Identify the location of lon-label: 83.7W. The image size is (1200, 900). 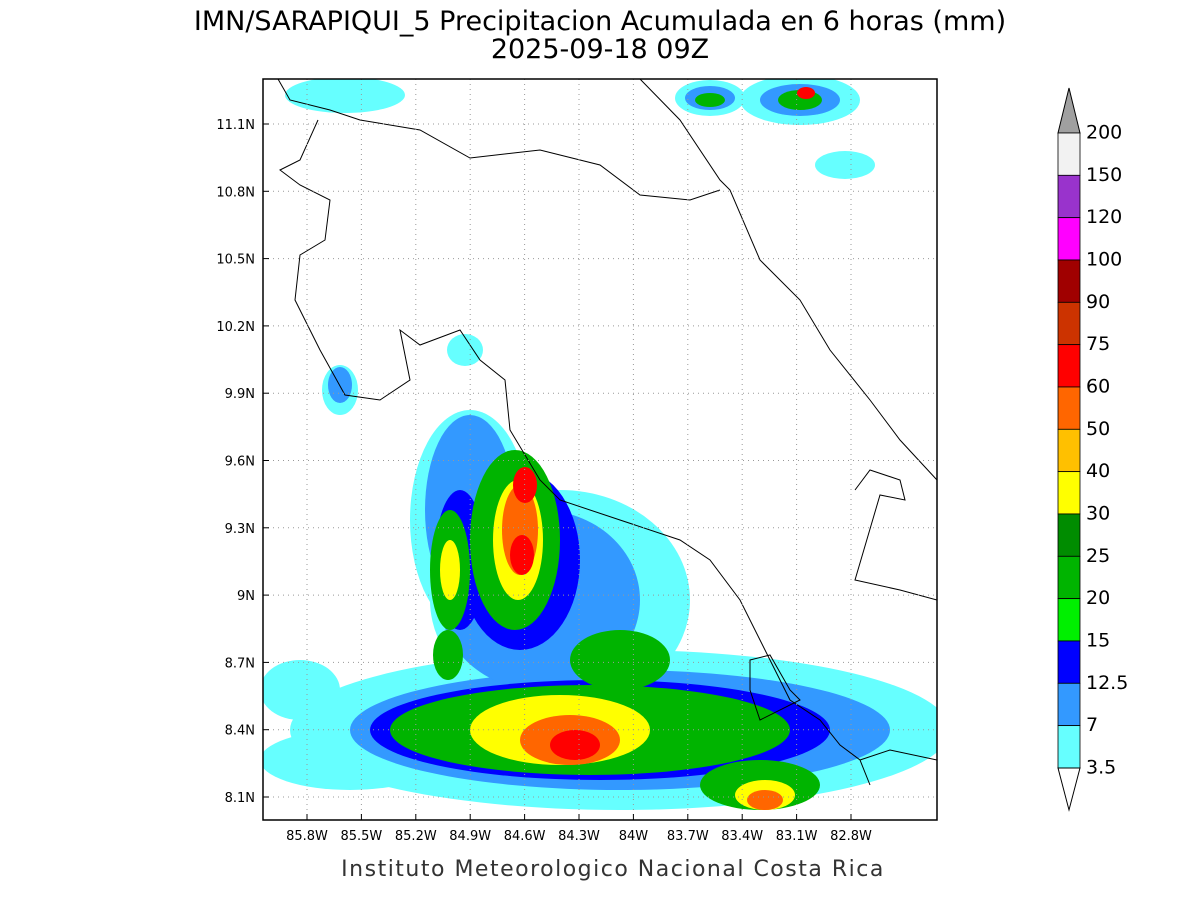
(688, 836).